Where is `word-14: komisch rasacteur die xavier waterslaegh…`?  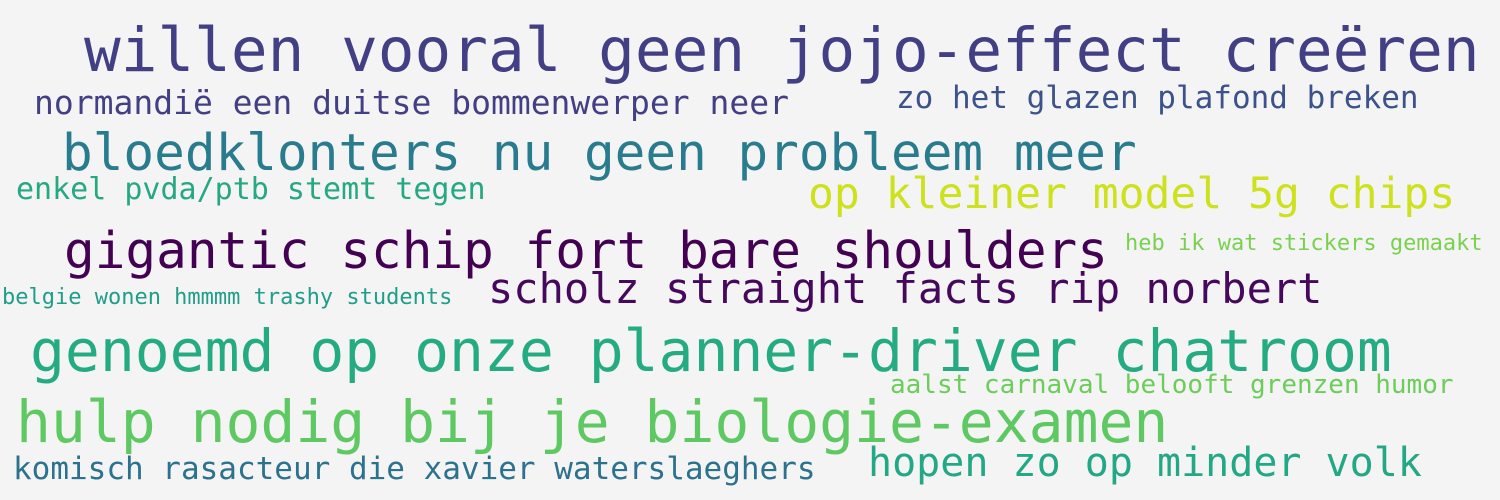
word-14: komisch rasacteur die xavier waterslaegh… is located at coordinates (414, 469).